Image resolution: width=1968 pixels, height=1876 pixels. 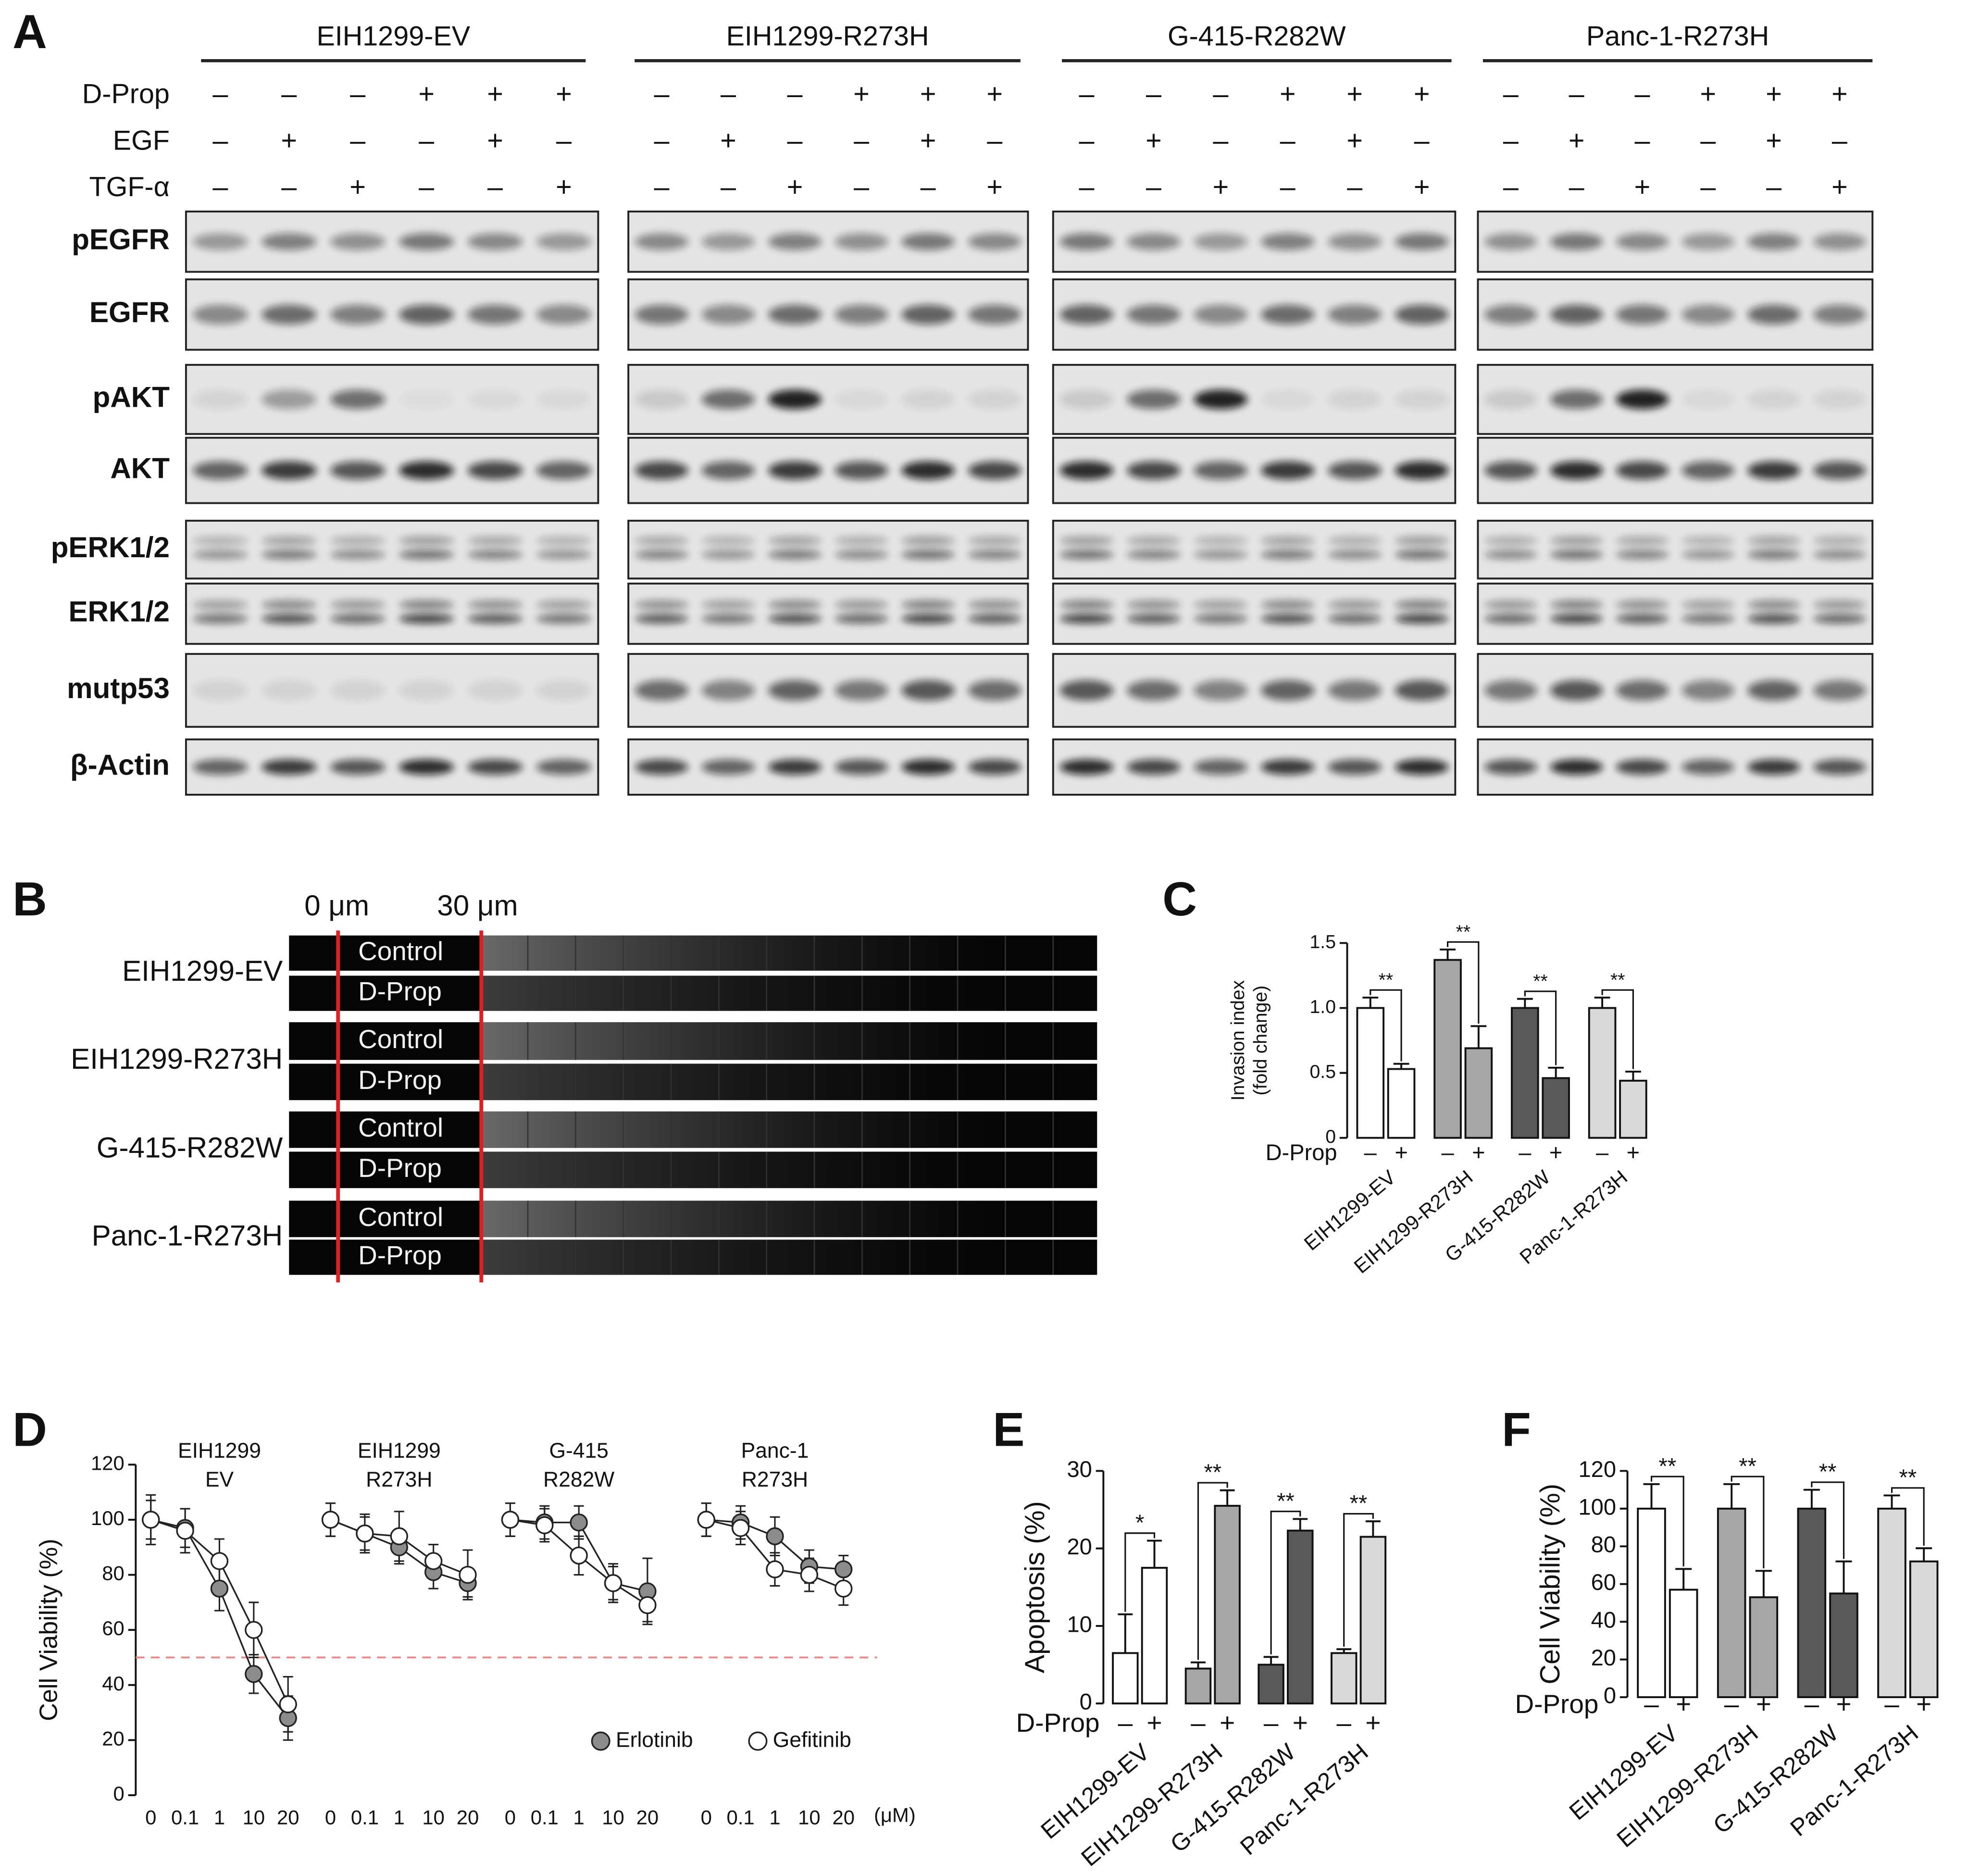 I want to click on cell-line-header: EIH1299-R273H, so click(x=827, y=36).